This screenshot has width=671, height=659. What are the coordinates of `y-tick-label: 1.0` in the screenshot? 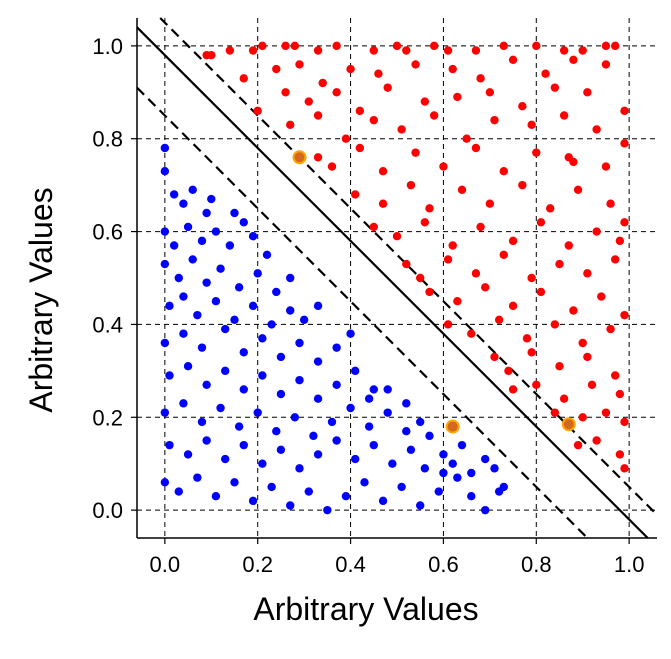 It's located at (107, 46).